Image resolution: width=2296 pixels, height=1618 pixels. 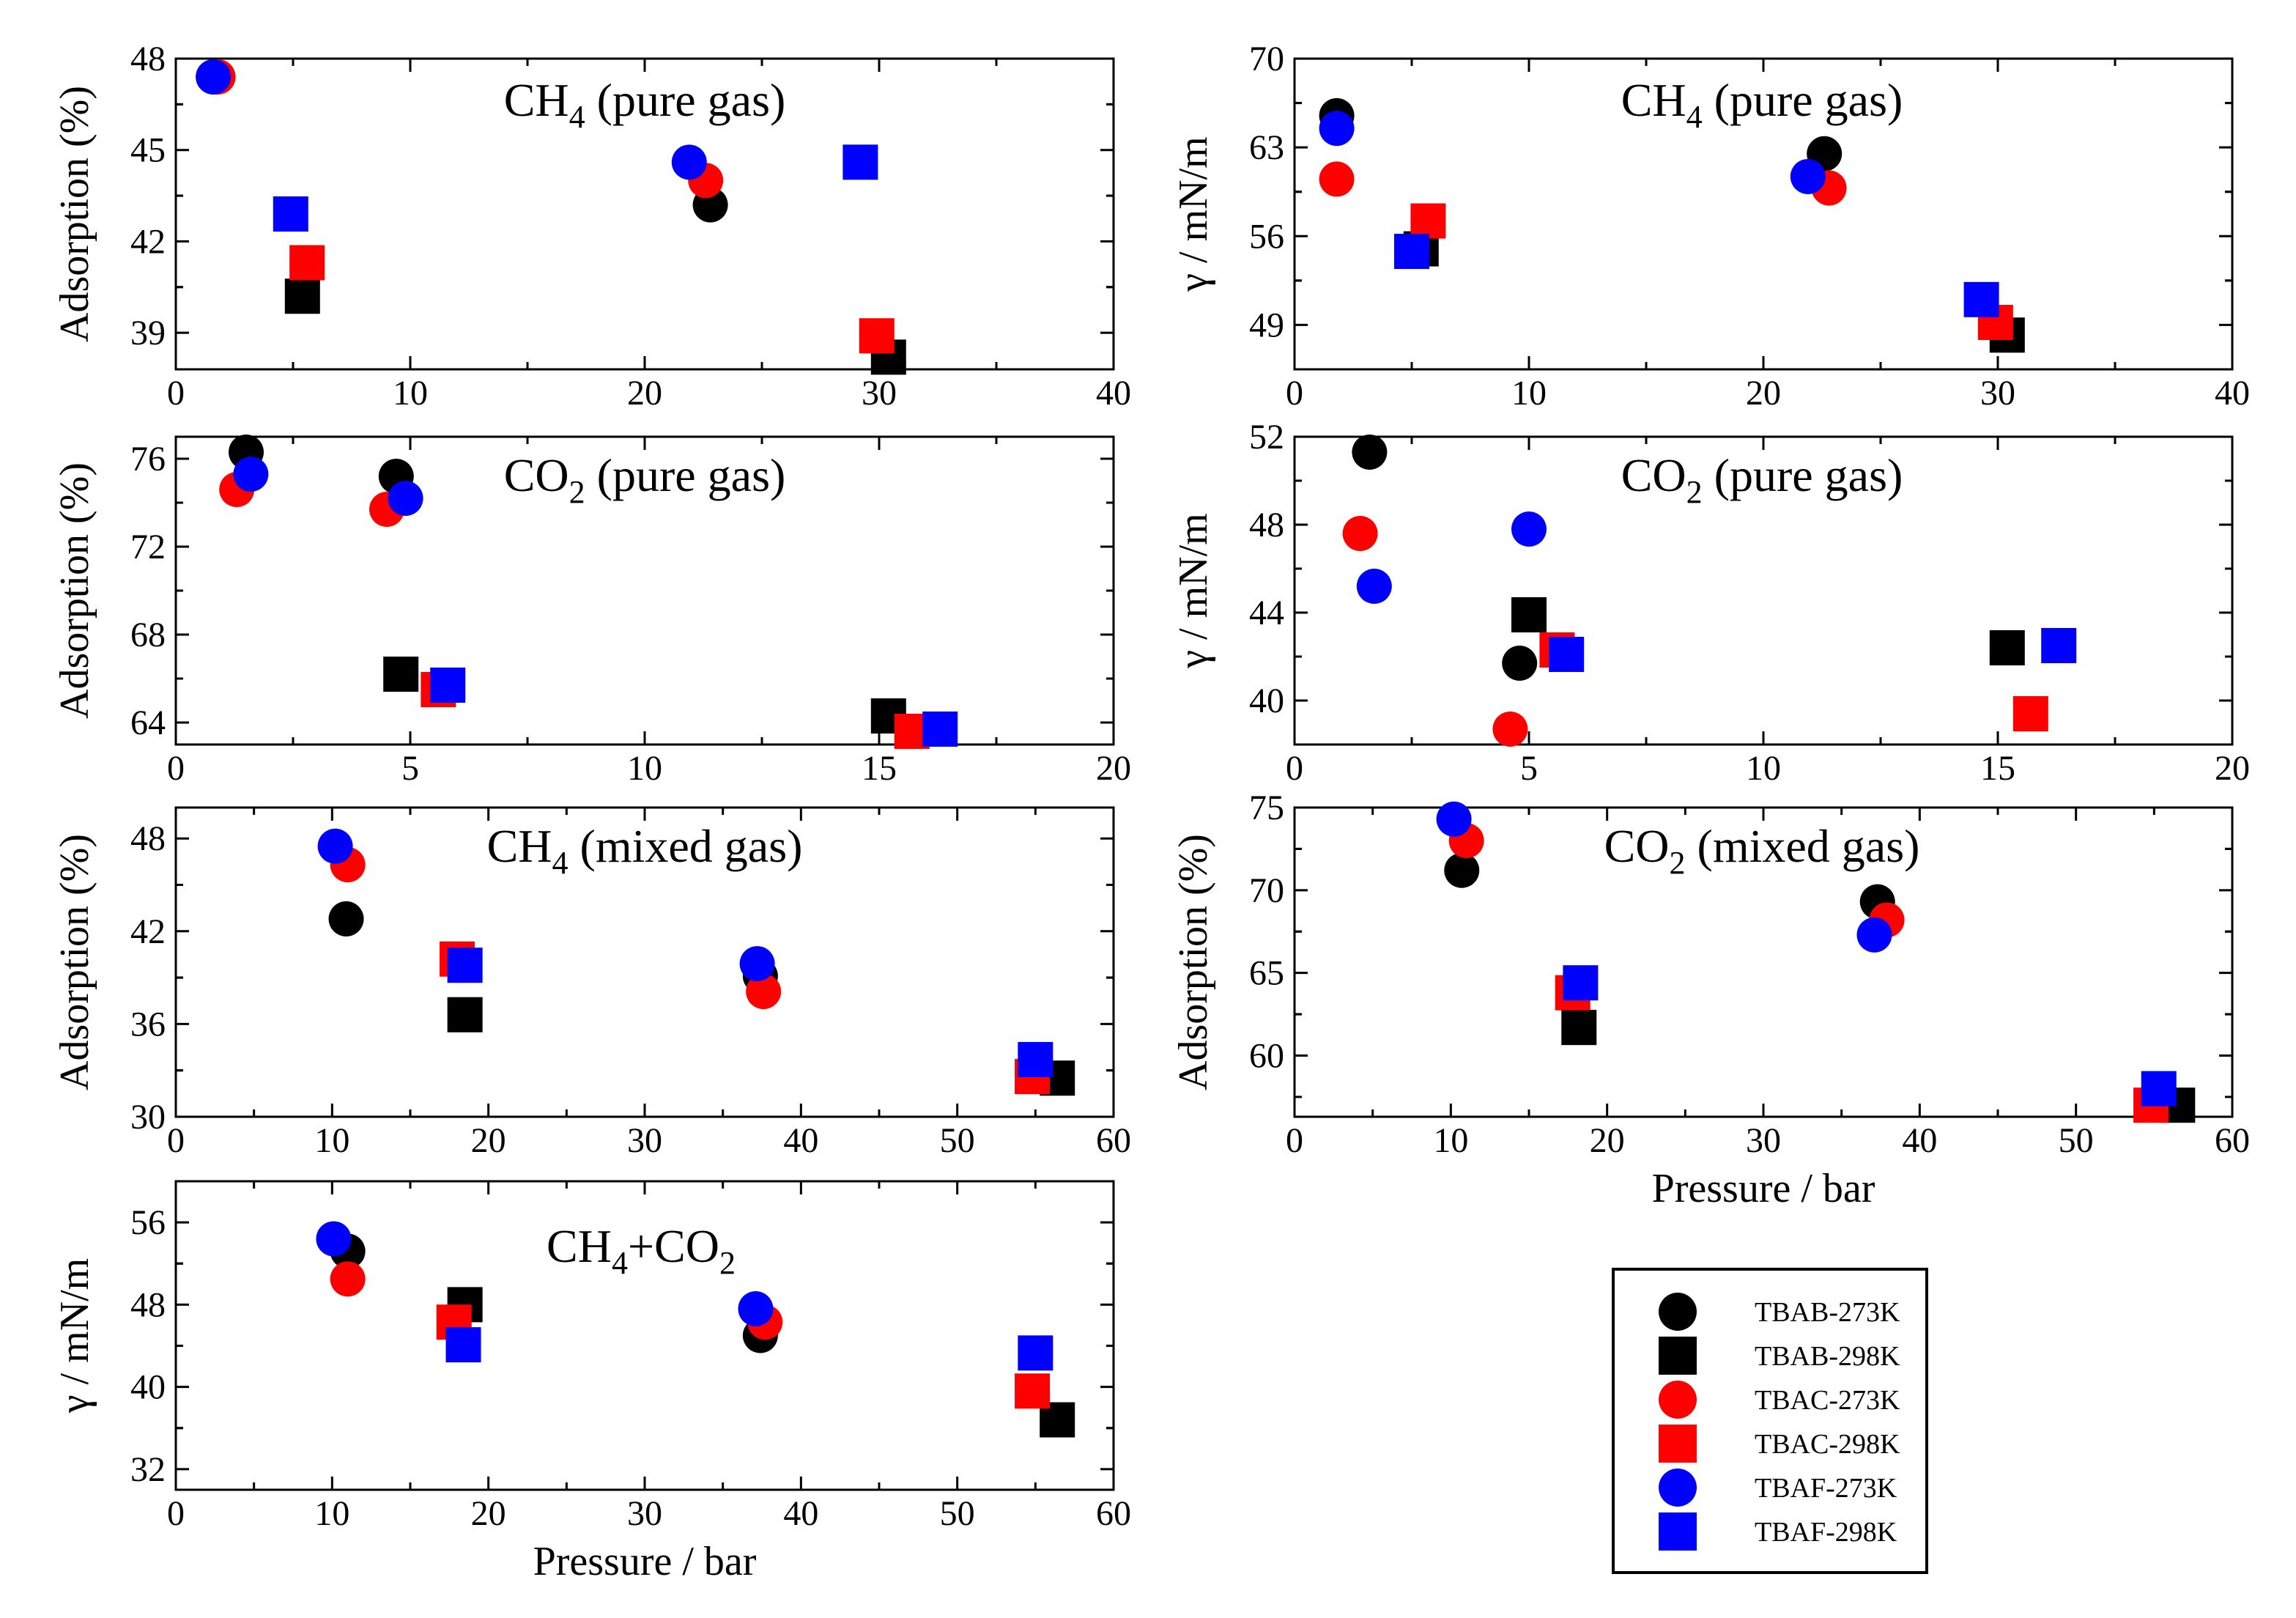 What do you see at coordinates (148, 241) in the screenshot?
I see `y-tick-label: 42` at bounding box center [148, 241].